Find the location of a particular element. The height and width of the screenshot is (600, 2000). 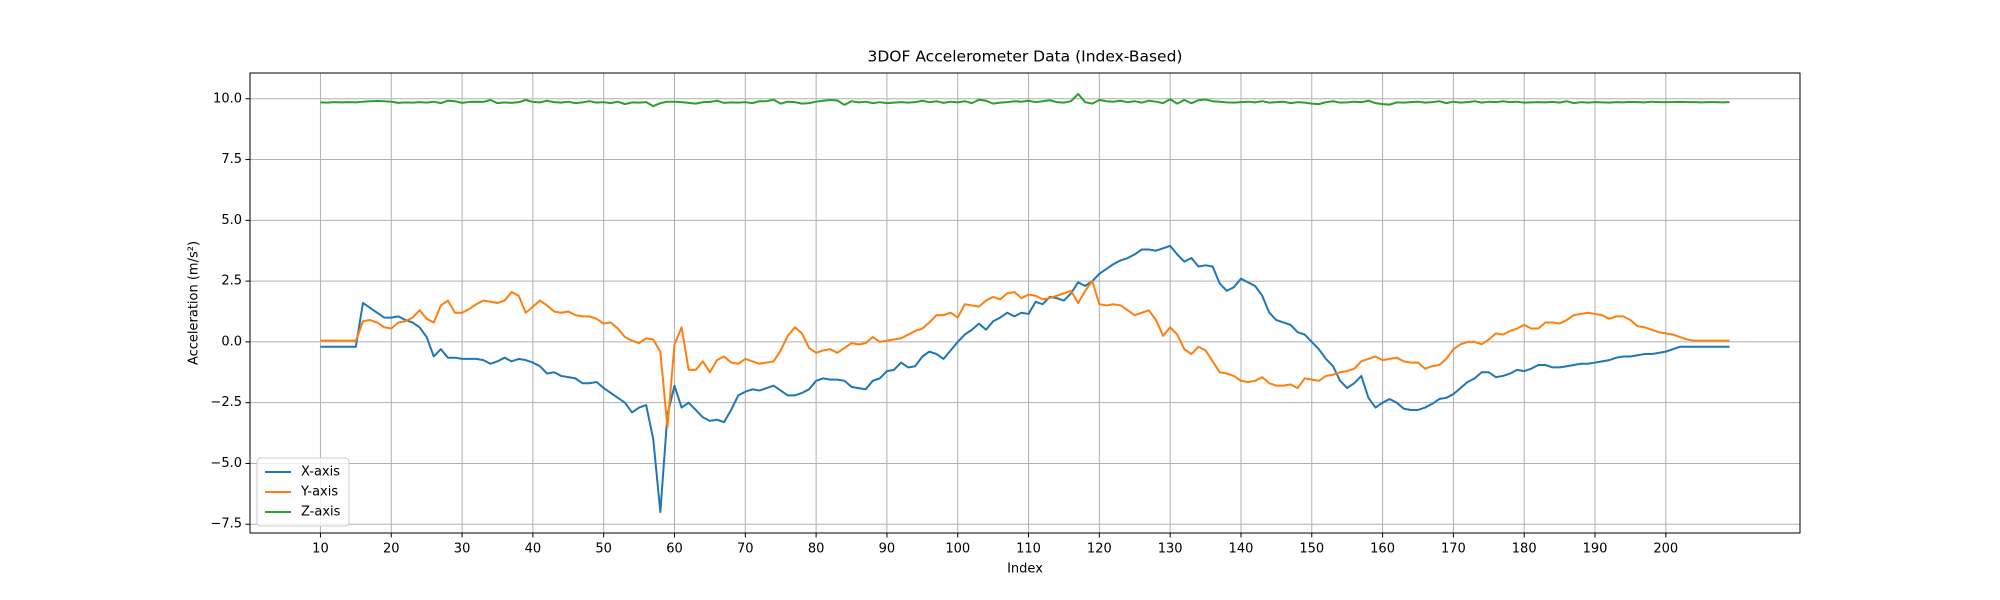

x-axis-label: Index is located at coordinates (1025, 569).